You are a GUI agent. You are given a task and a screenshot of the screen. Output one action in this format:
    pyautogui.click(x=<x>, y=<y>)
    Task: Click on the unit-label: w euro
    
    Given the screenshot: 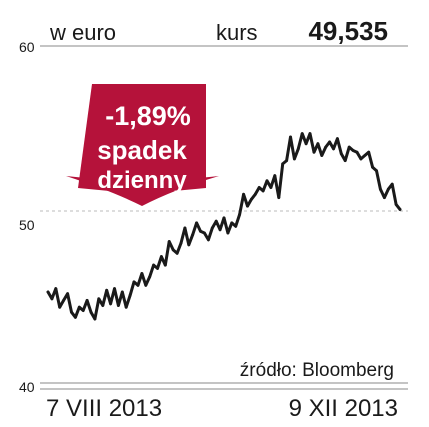 What is the action you would take?
    pyautogui.click(x=82, y=32)
    